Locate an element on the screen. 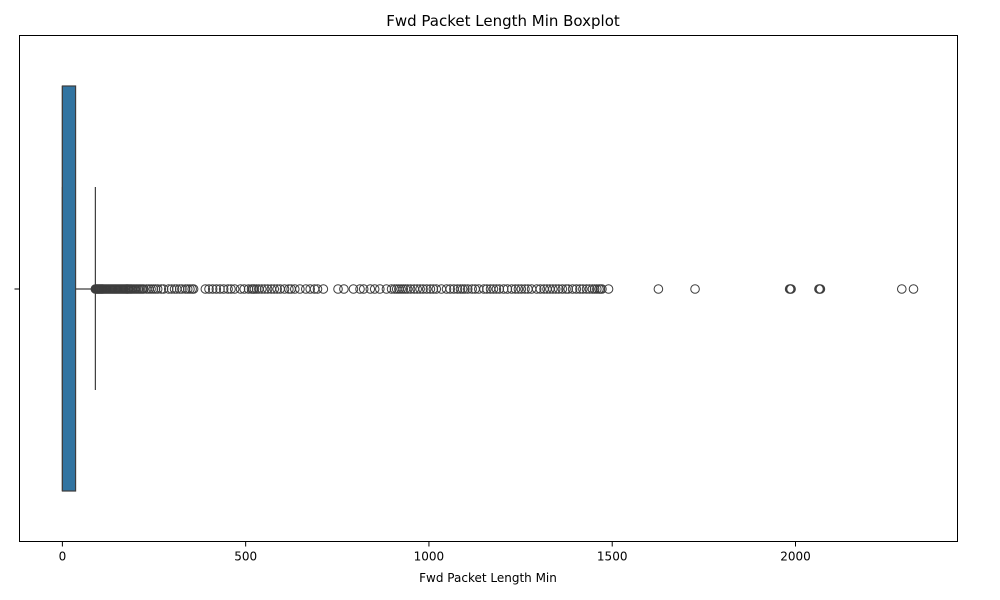 The height and width of the screenshot is (600, 1000). x-axis-label: Fwd Packet Length Min is located at coordinates (488, 578).